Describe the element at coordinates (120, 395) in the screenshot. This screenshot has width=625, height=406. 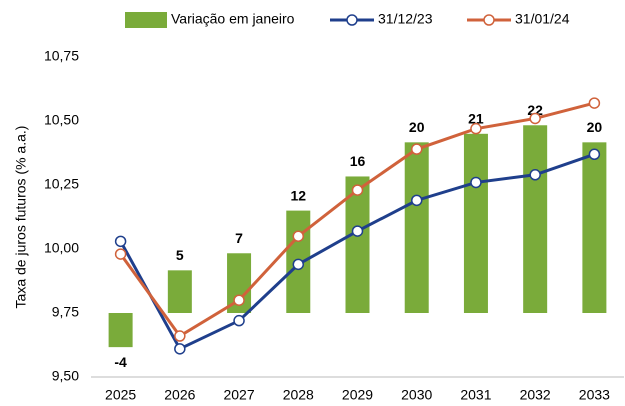
I see `x-tick-label: 2025` at that location.